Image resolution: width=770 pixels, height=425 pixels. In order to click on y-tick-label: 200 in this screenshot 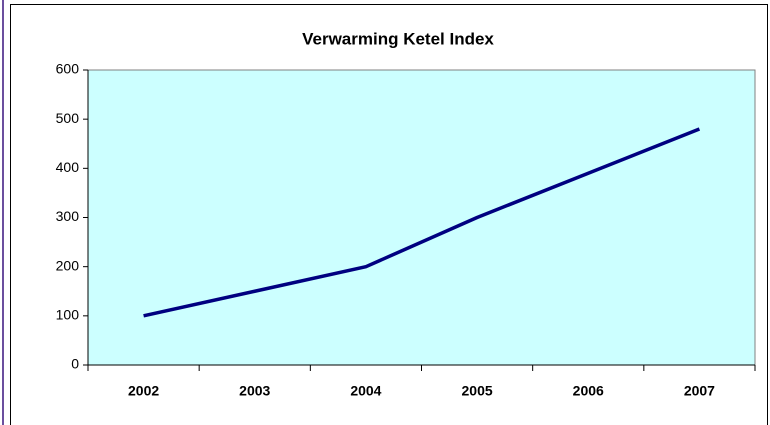, I will do `click(68, 265)`.